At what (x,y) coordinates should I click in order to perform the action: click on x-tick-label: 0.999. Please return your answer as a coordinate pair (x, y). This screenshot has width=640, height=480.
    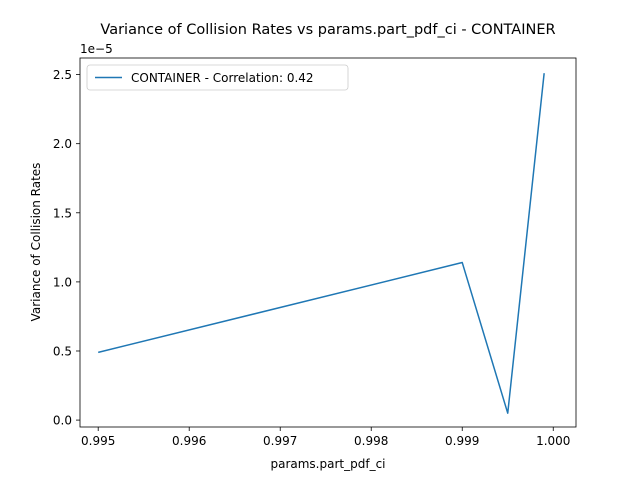
    Looking at the image, I should click on (462, 441).